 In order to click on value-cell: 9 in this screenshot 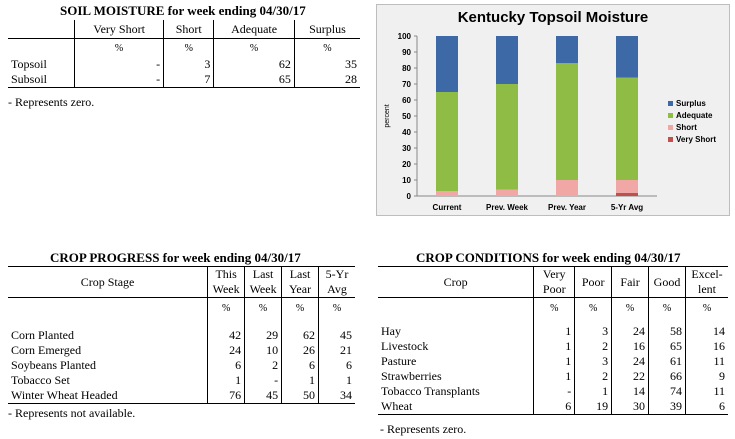, I will do `click(722, 376)`.